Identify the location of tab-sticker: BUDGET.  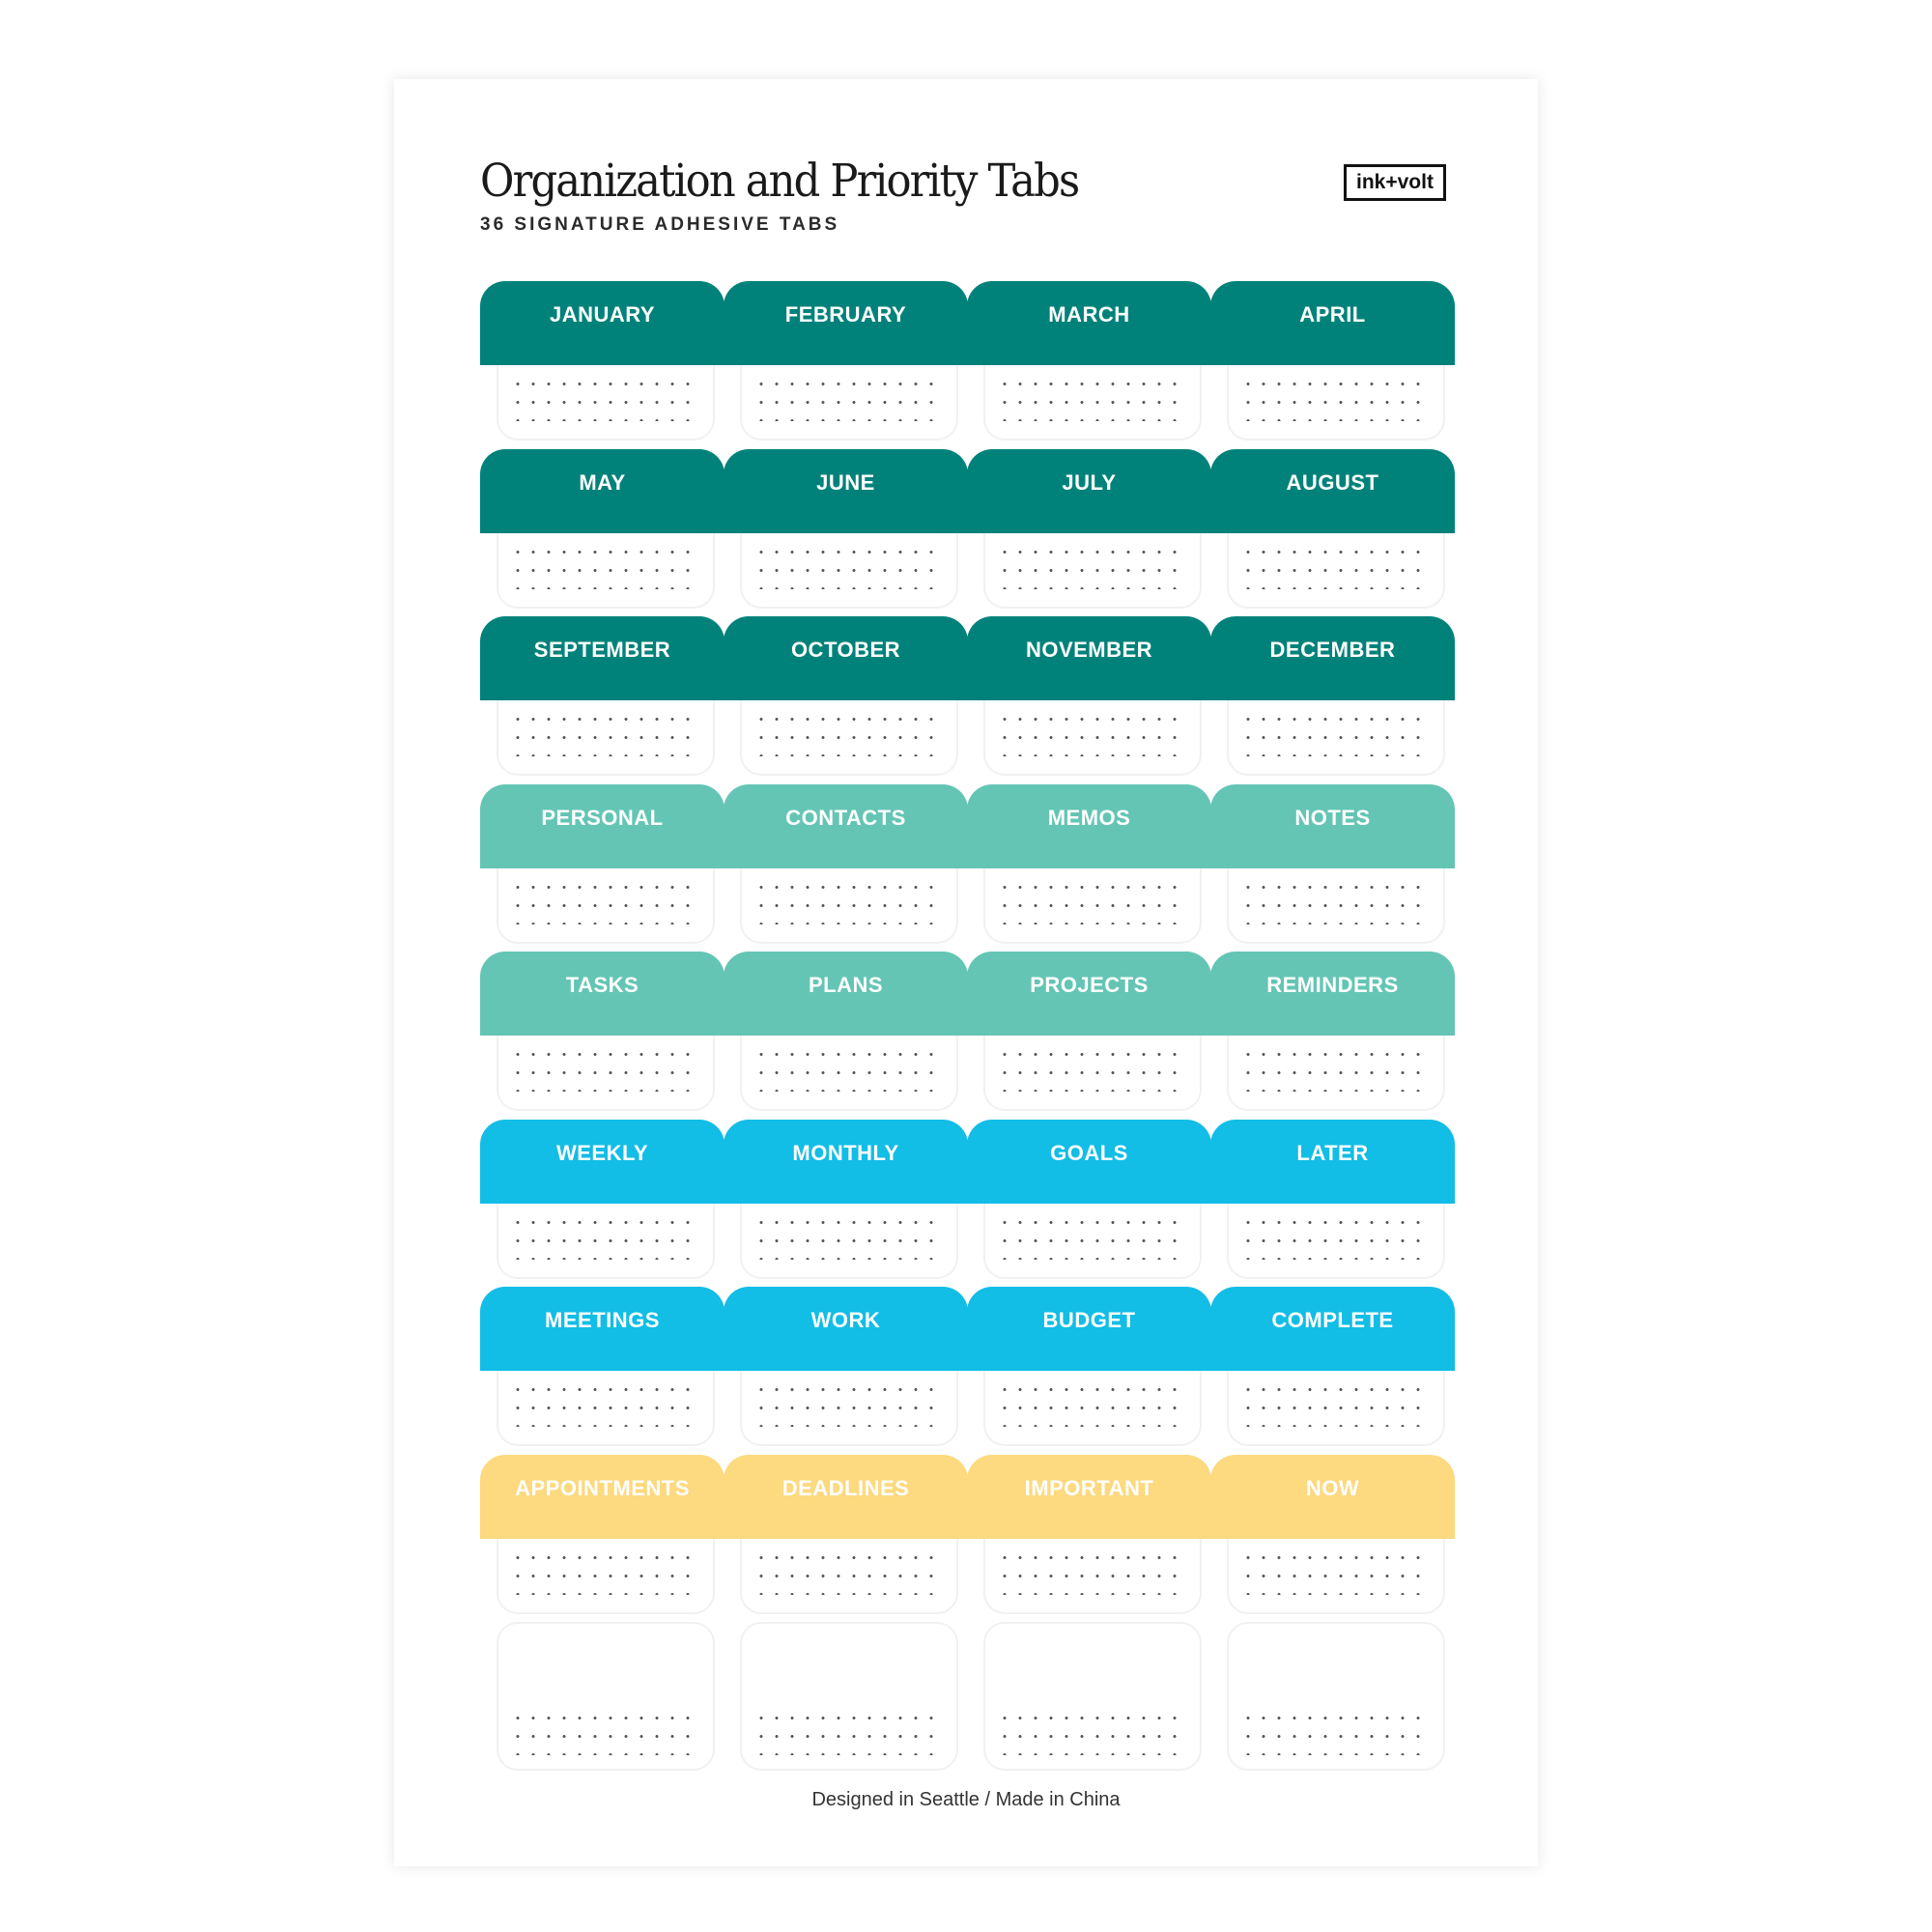
(1089, 1329).